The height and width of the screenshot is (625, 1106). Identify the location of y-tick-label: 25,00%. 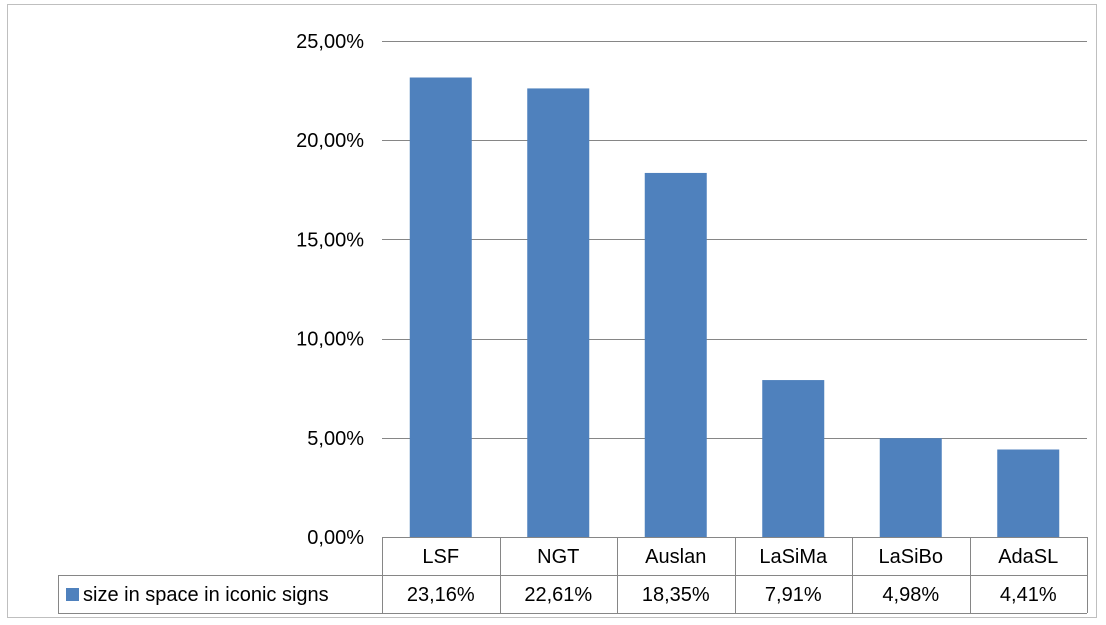
(330, 42).